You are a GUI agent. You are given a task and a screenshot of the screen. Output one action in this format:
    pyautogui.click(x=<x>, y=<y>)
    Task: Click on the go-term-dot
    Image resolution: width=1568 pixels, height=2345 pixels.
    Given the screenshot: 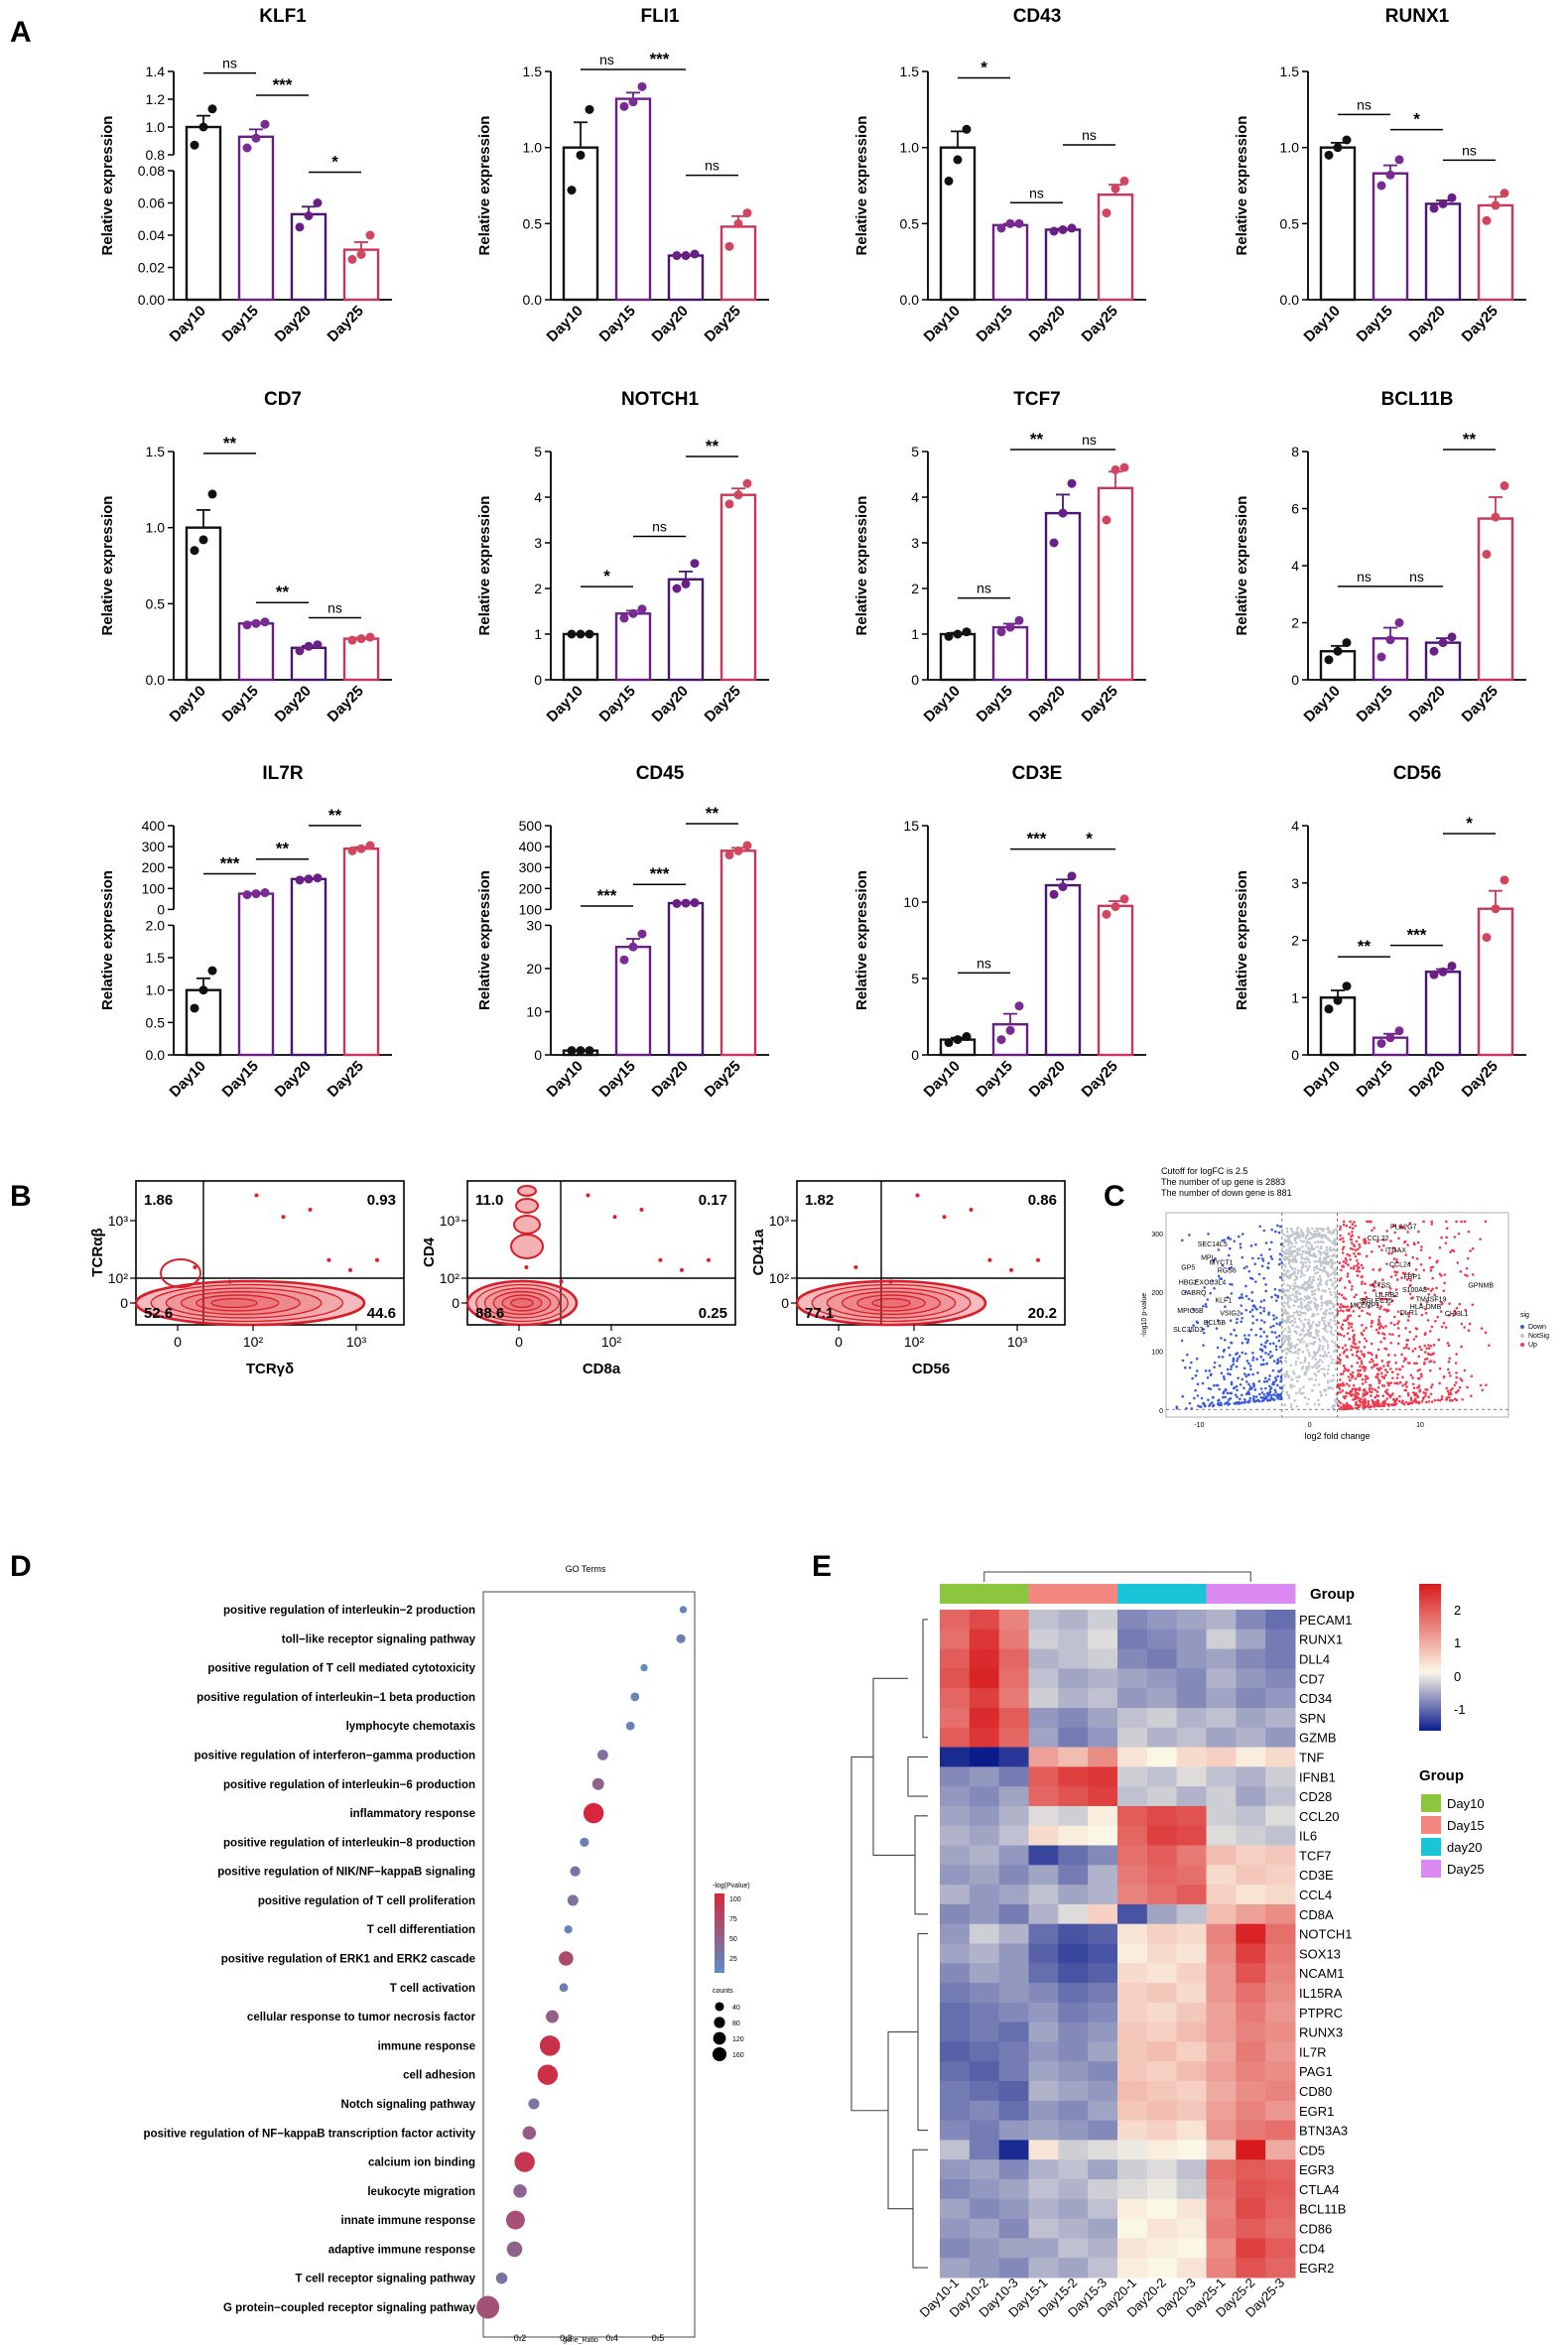 What is the action you would take?
    pyautogui.click(x=681, y=1638)
    